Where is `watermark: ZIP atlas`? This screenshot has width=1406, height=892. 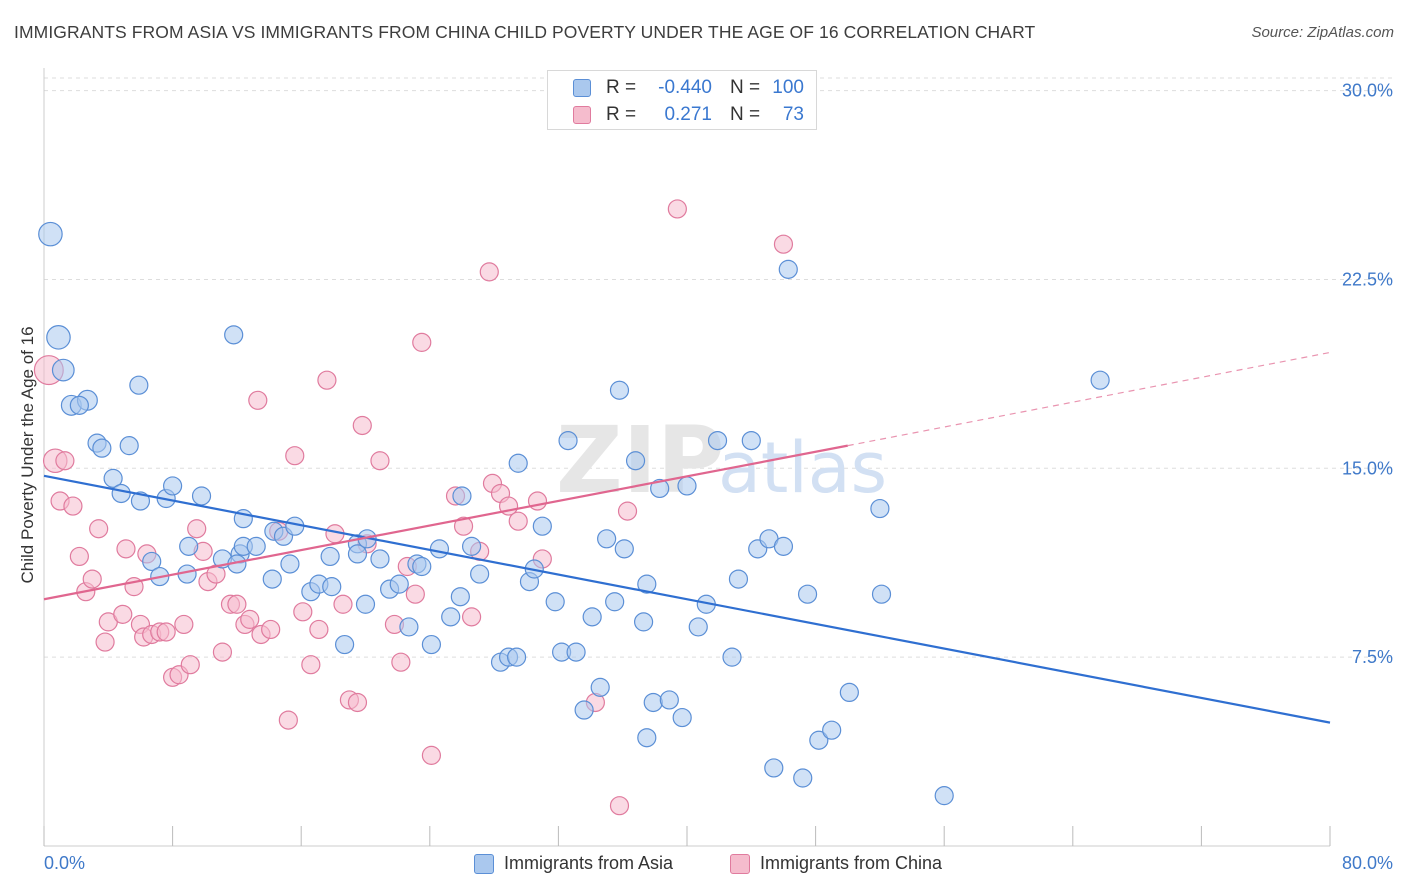 watermark: ZIP atlas is located at coordinates (721, 460).